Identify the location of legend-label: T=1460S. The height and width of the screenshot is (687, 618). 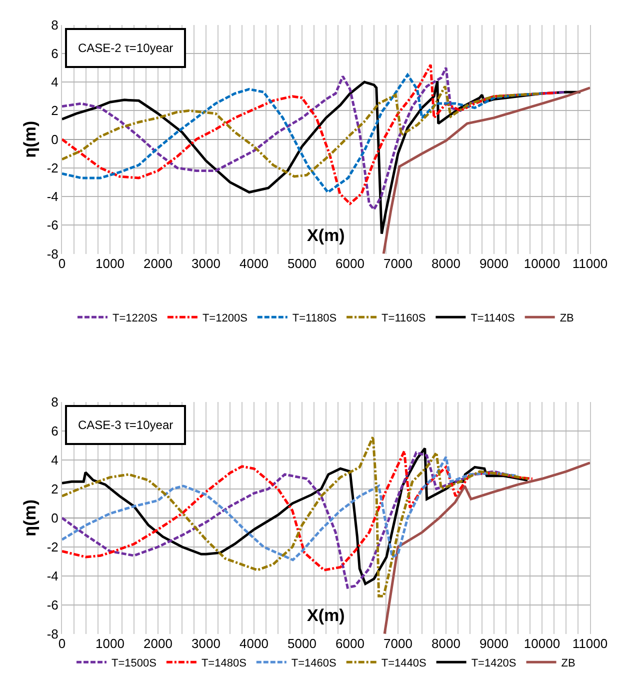
(313, 663).